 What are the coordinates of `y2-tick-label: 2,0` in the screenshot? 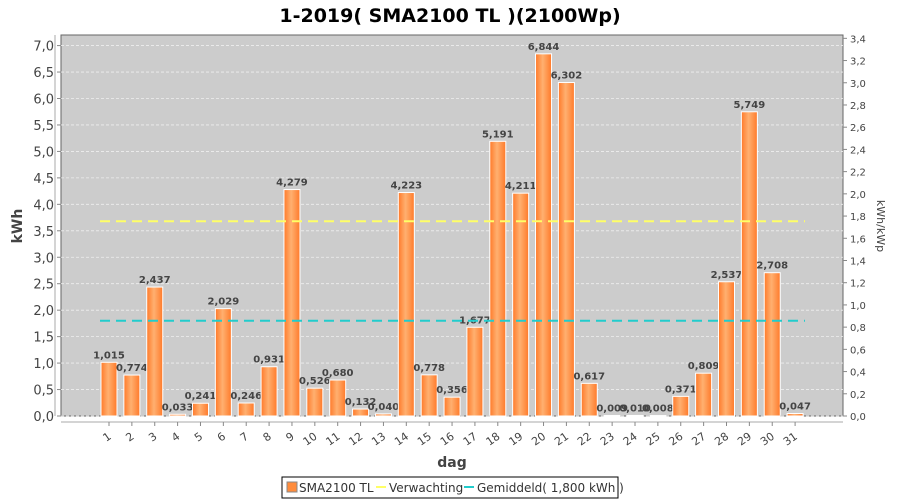 It's located at (858, 195).